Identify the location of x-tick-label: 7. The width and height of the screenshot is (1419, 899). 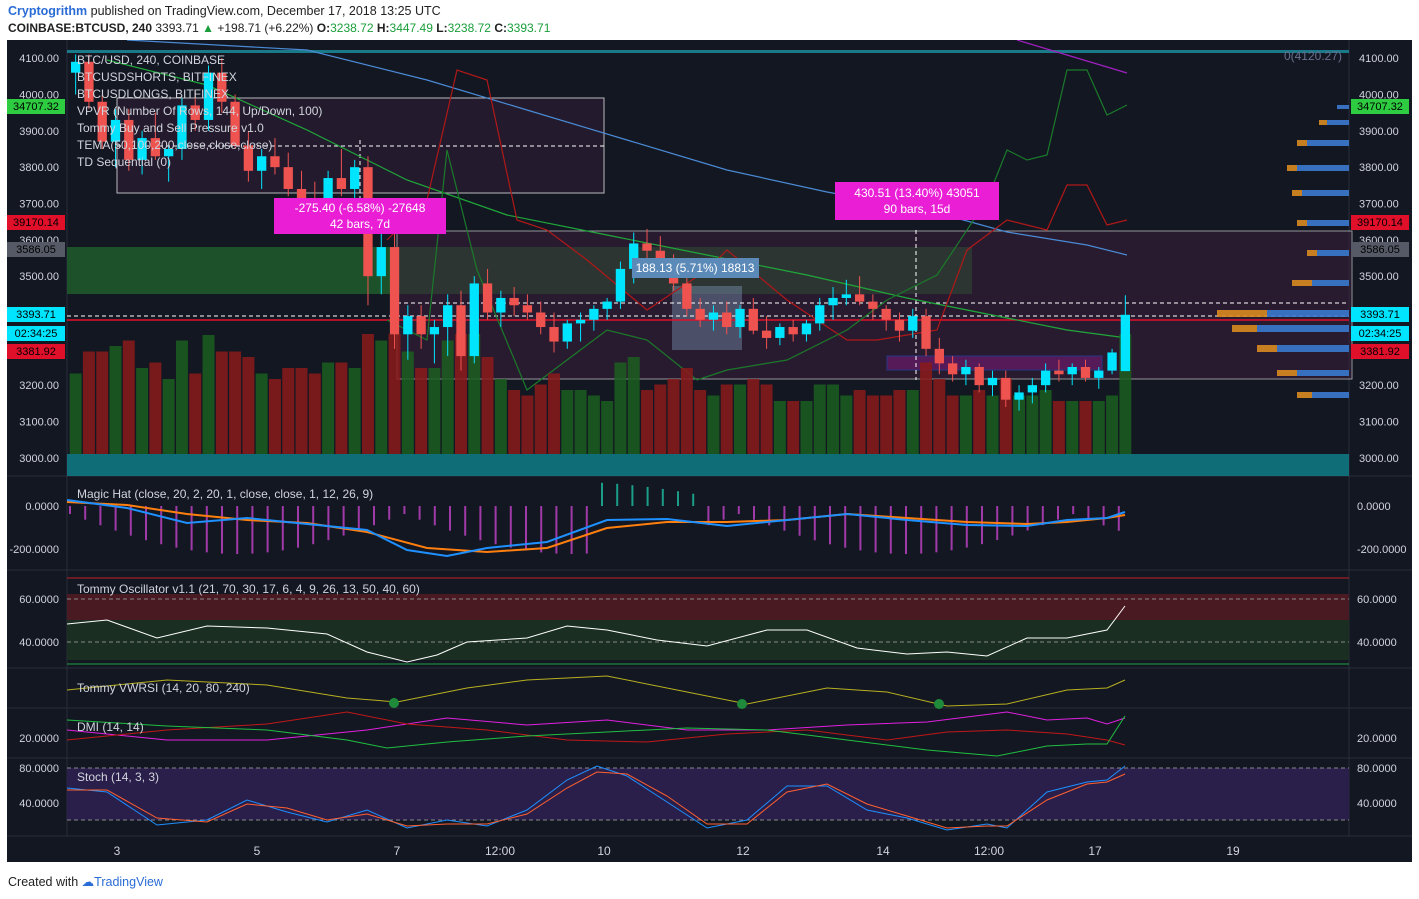
(397, 851).